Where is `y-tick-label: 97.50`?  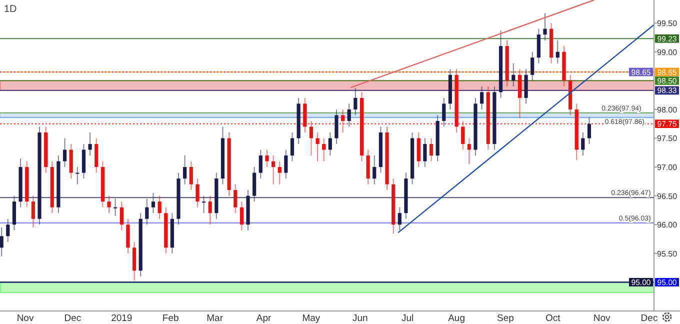 y-tick-label: 97.50 is located at coordinates (667, 139).